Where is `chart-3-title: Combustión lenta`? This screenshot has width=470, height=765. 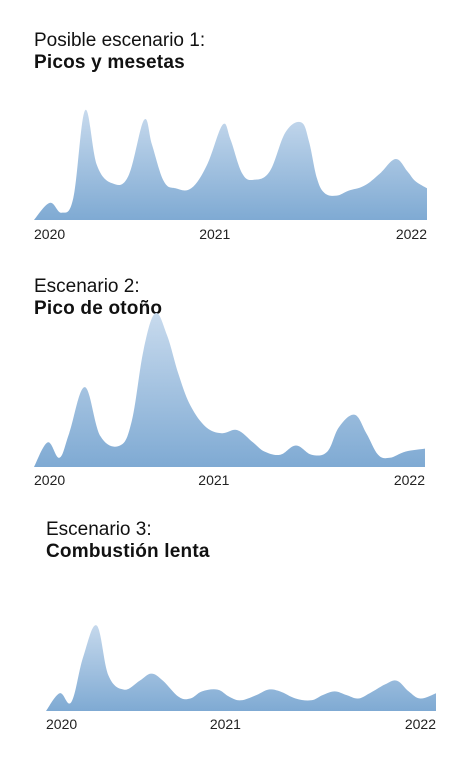 chart-3-title: Combustión lenta is located at coordinates (128, 551).